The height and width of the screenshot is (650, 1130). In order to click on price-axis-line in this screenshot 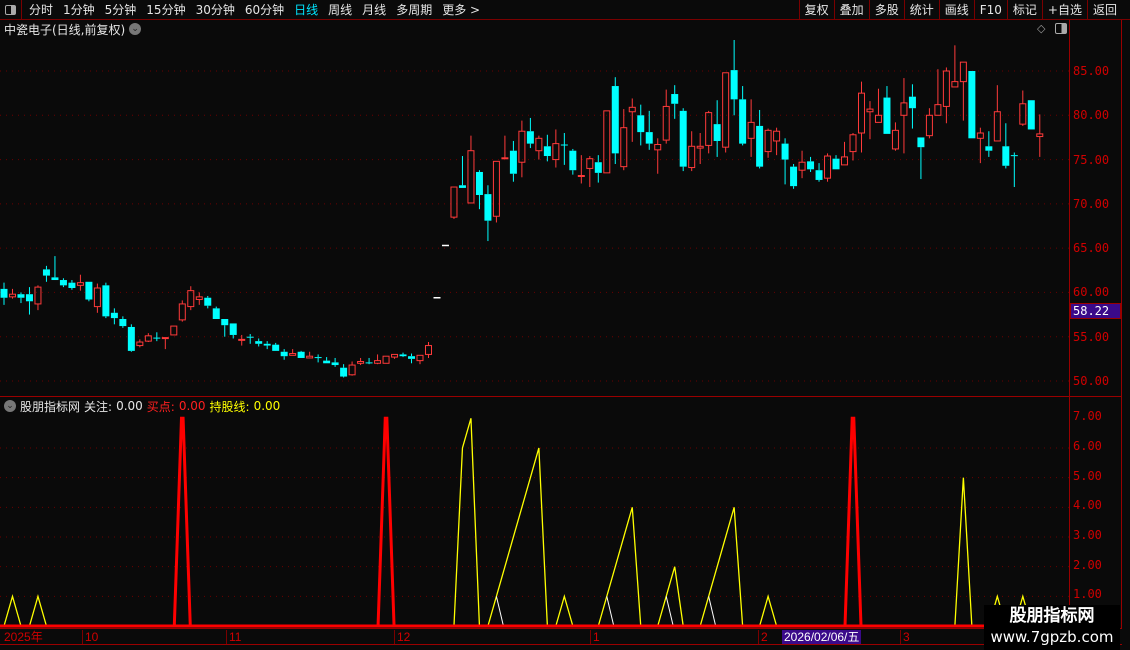, I will do `click(1069, 324)`.